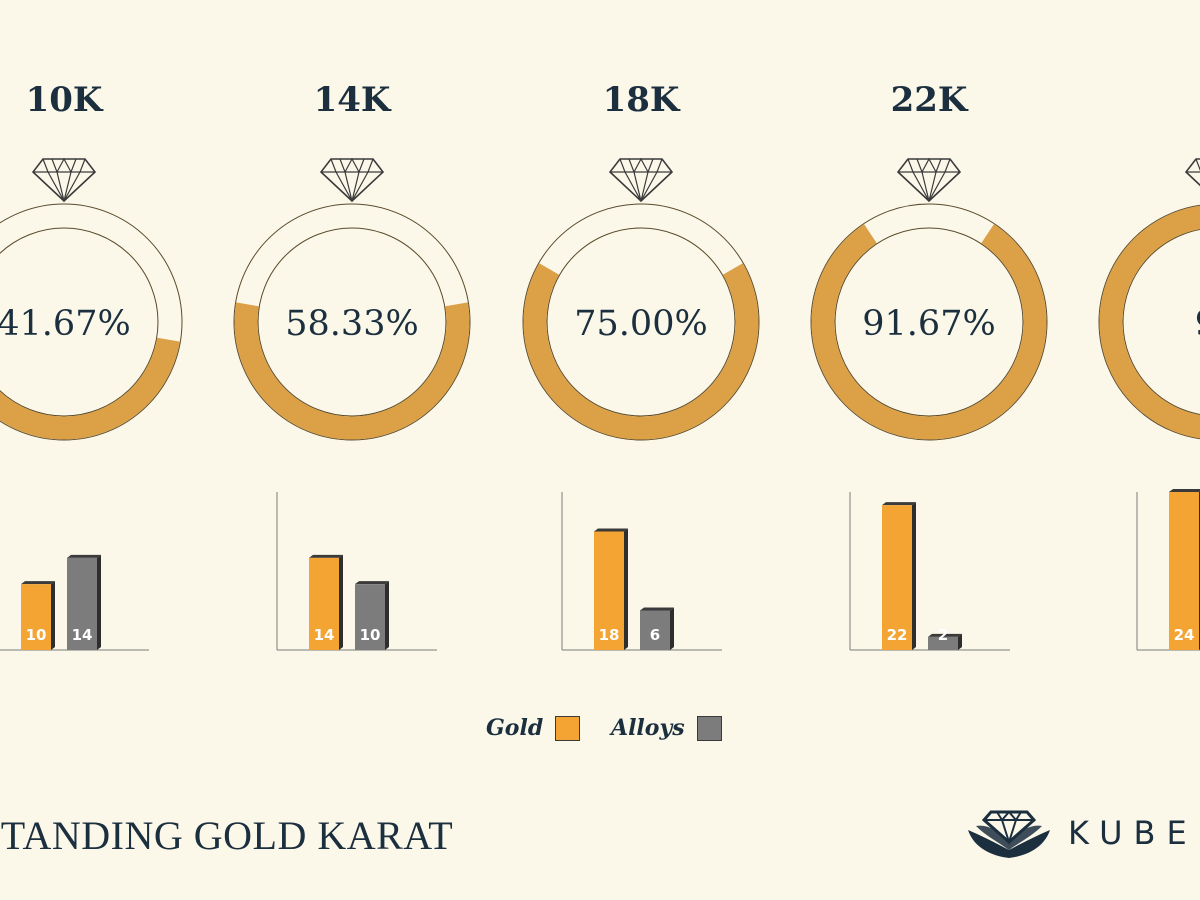 This screenshot has width=1200, height=900. I want to click on legend-gold-label: Gold, so click(515, 728).